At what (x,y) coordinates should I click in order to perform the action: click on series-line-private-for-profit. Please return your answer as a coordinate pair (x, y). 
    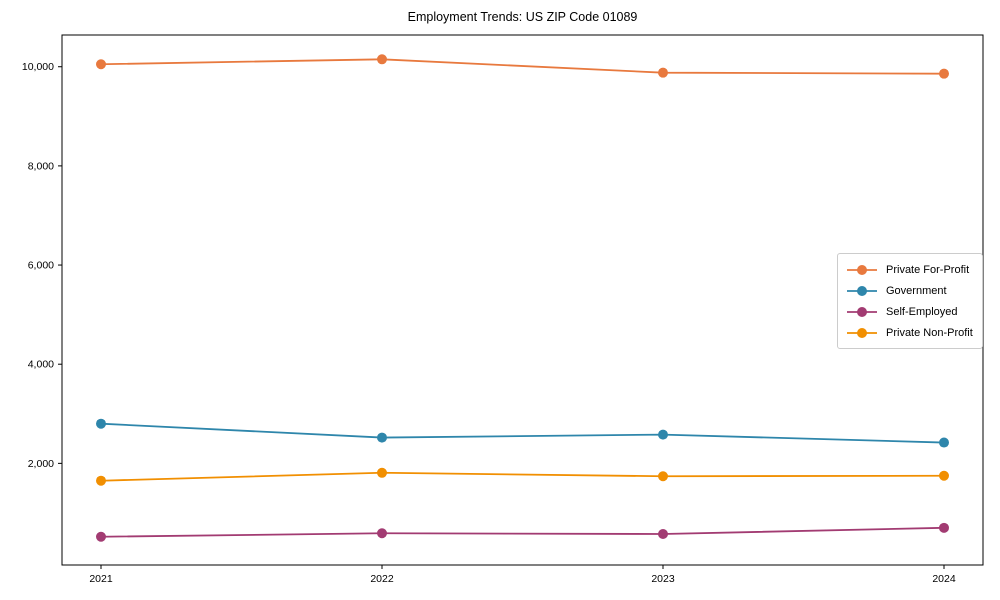
    Looking at the image, I should click on (522, 66).